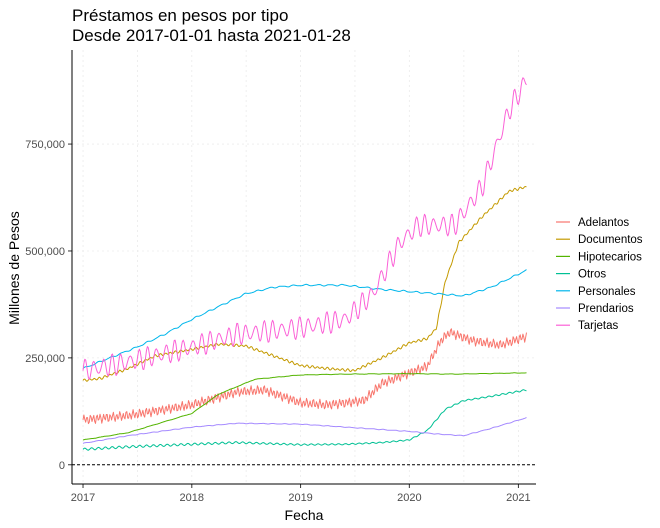 Image resolution: width=660 pixels, height=528 pixels. I want to click on legend-label-otros: Otros, so click(592, 275).